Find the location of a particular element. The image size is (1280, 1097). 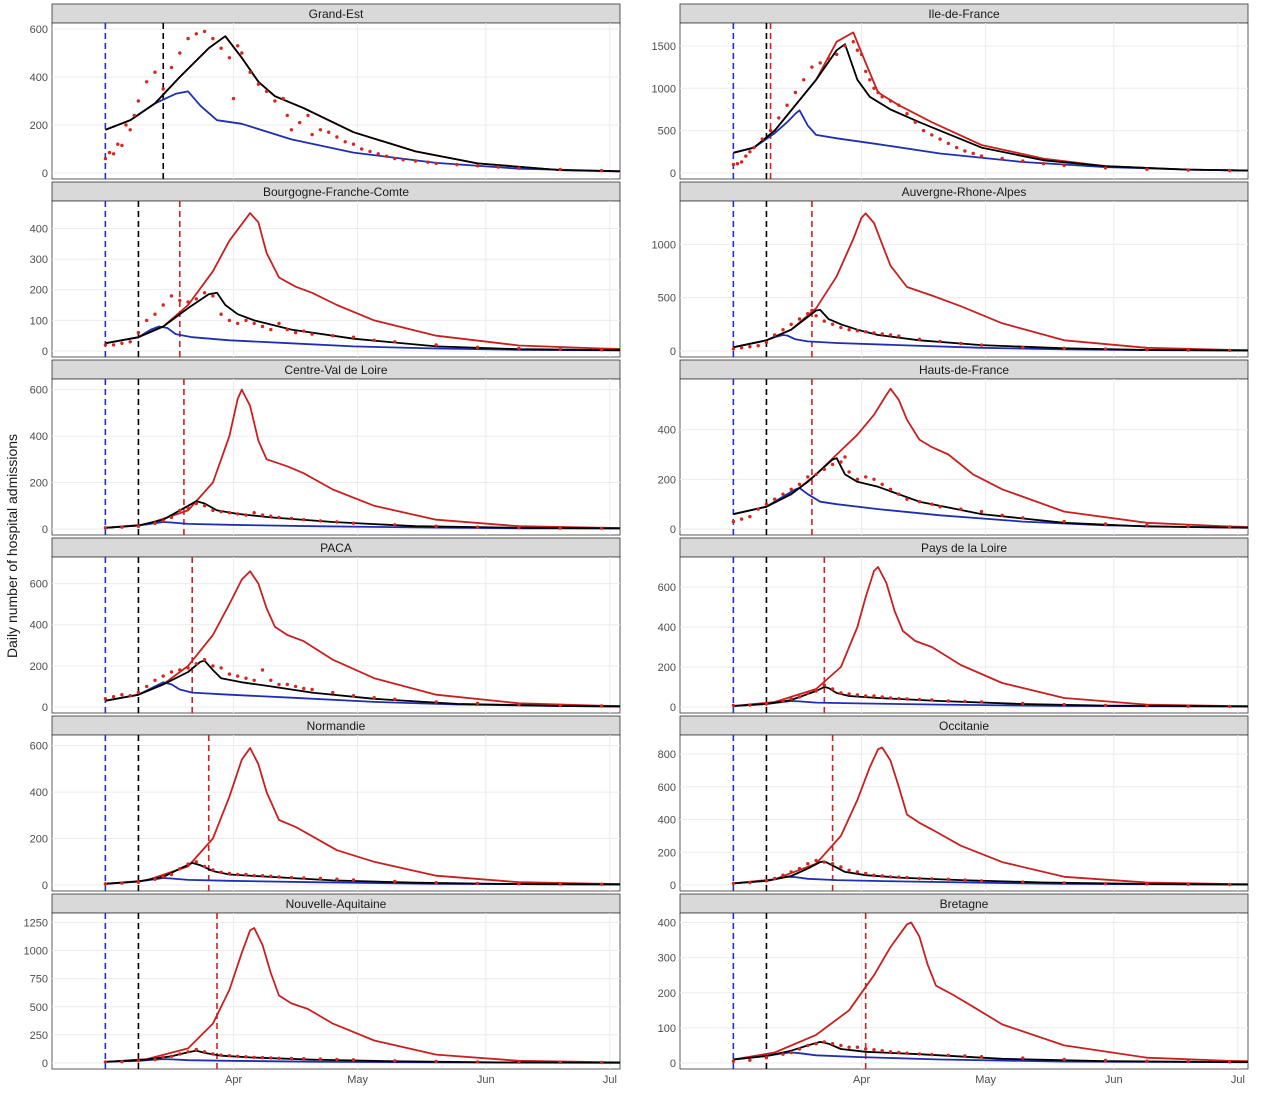

x-tick-label: Apr is located at coordinates (861, 1080).